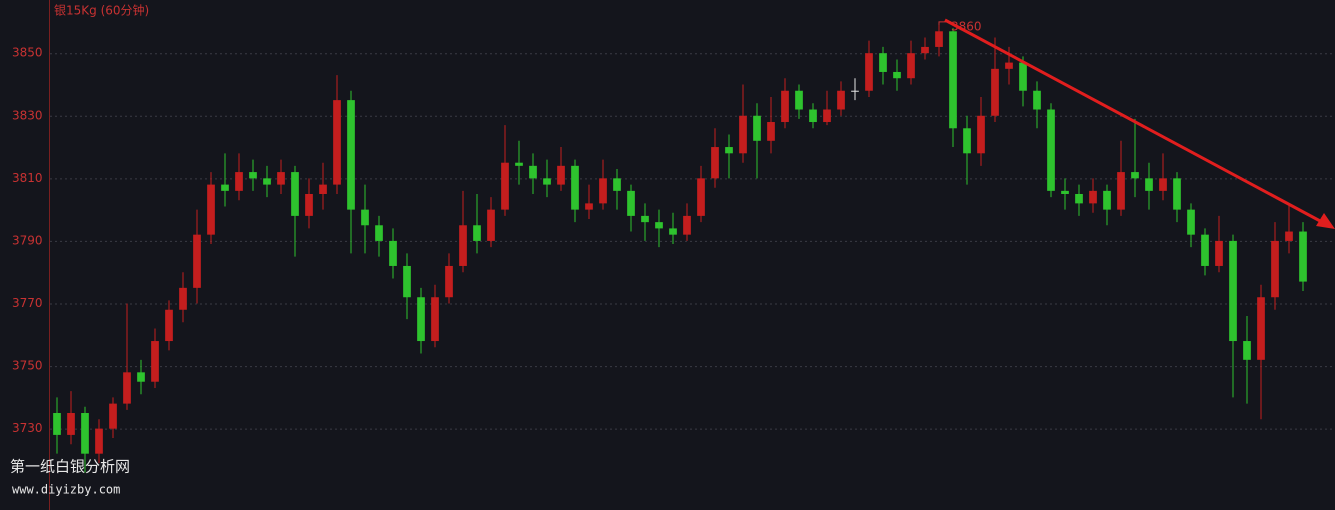 The height and width of the screenshot is (510, 1335). What do you see at coordinates (66, 490) in the screenshot?
I see `watermark-url: www.diyizby.com` at bounding box center [66, 490].